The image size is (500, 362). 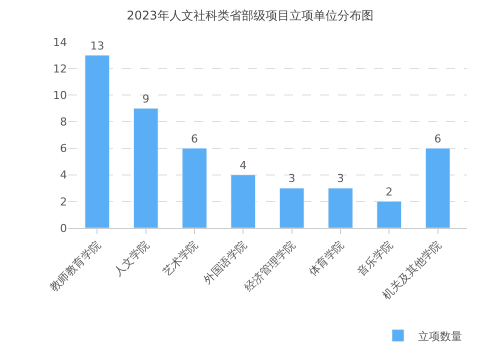 I want to click on x-tick-label: 体育学院, so click(x=326, y=258).